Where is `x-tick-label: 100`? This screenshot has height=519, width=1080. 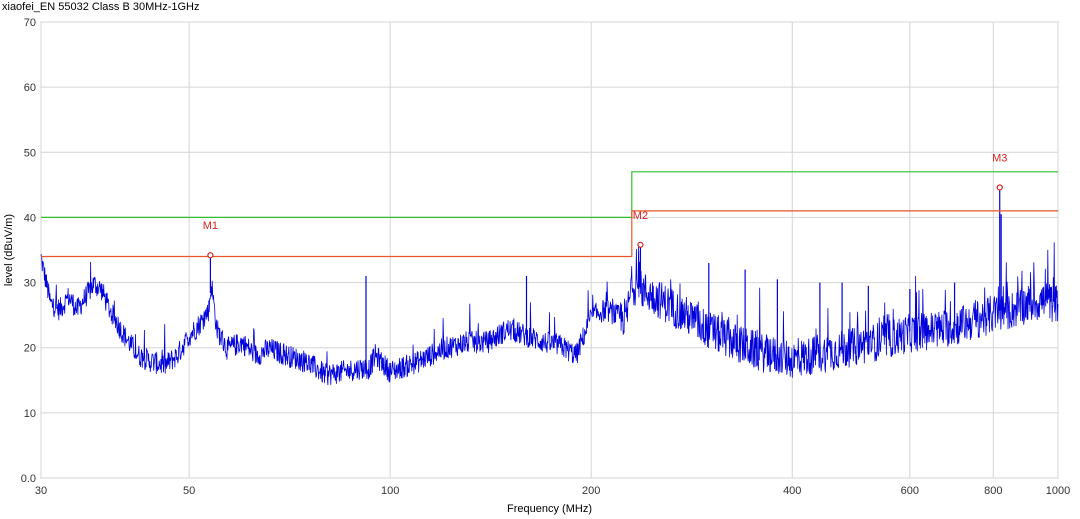
x-tick-label: 100 is located at coordinates (390, 491).